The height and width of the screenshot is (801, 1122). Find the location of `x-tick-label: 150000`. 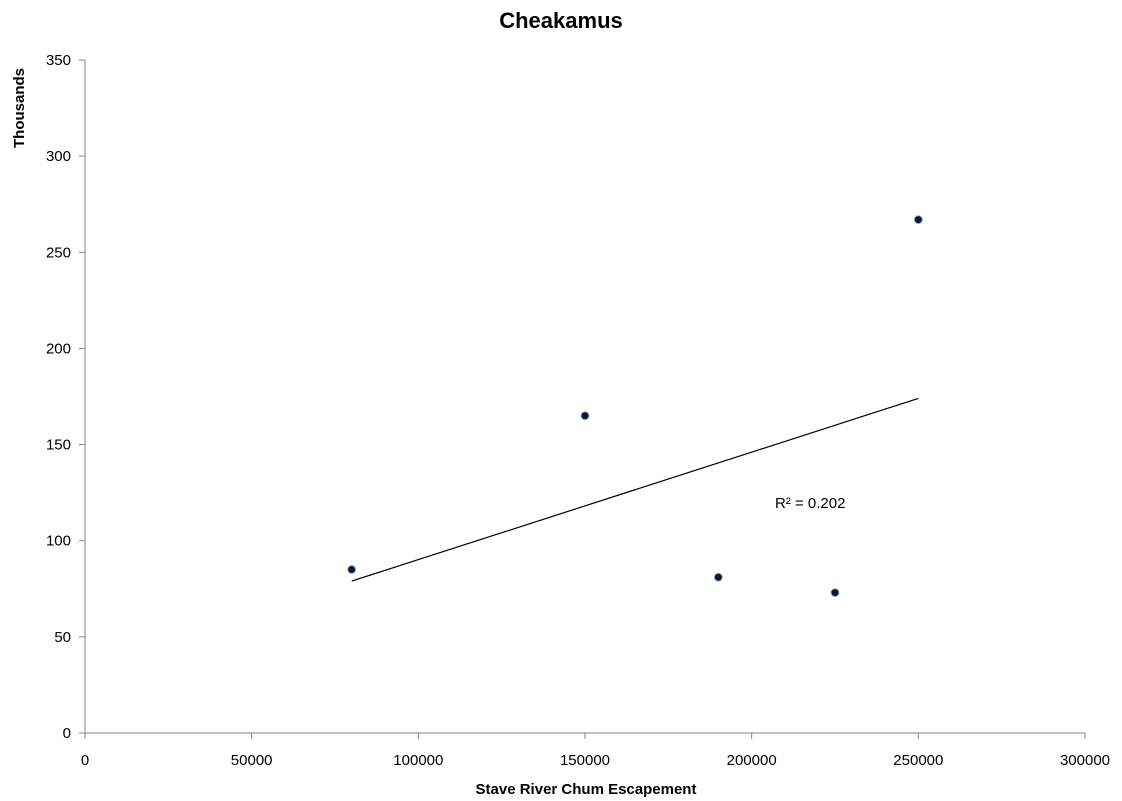

x-tick-label: 150000 is located at coordinates (585, 760).